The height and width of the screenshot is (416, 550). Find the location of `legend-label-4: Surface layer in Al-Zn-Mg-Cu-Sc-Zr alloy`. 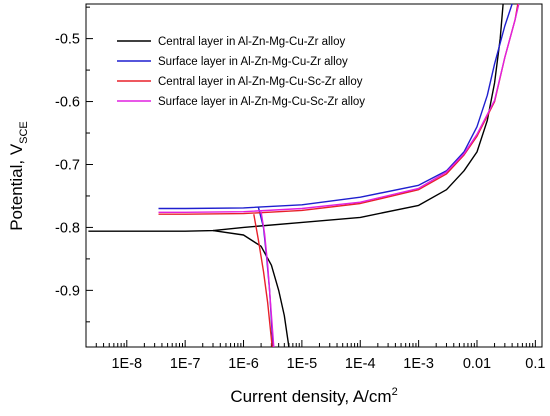

legend-label-4: Surface layer in Al-Zn-Mg-Cu-Sc-Zr alloy is located at coordinates (261, 102).